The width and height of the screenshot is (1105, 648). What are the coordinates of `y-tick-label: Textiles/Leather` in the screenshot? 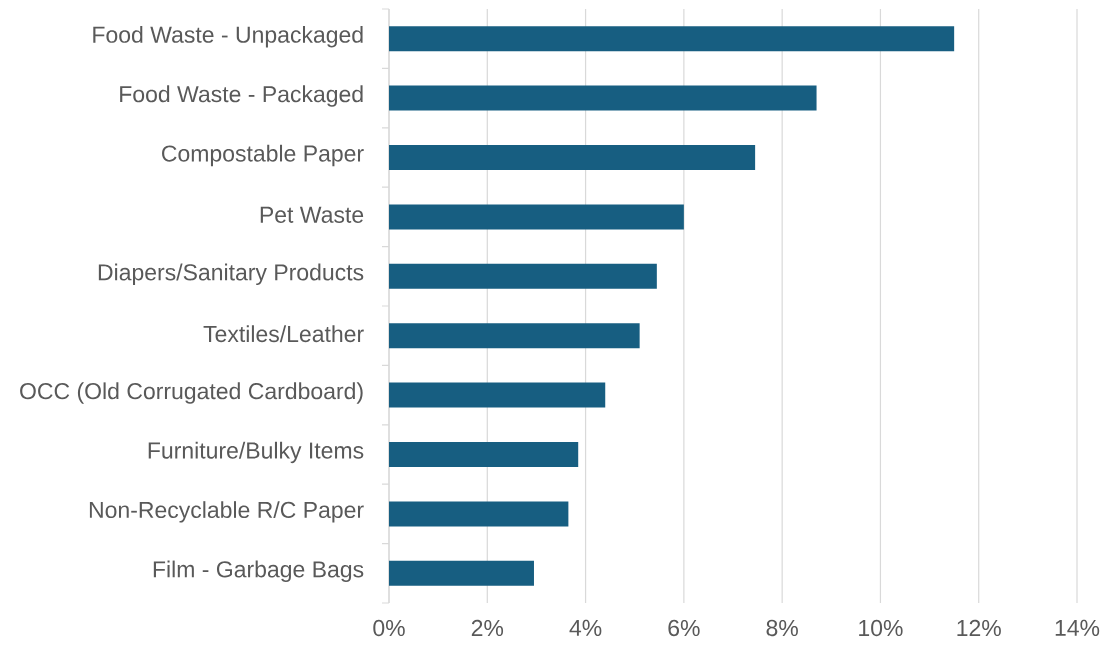 It's located at (283, 334).